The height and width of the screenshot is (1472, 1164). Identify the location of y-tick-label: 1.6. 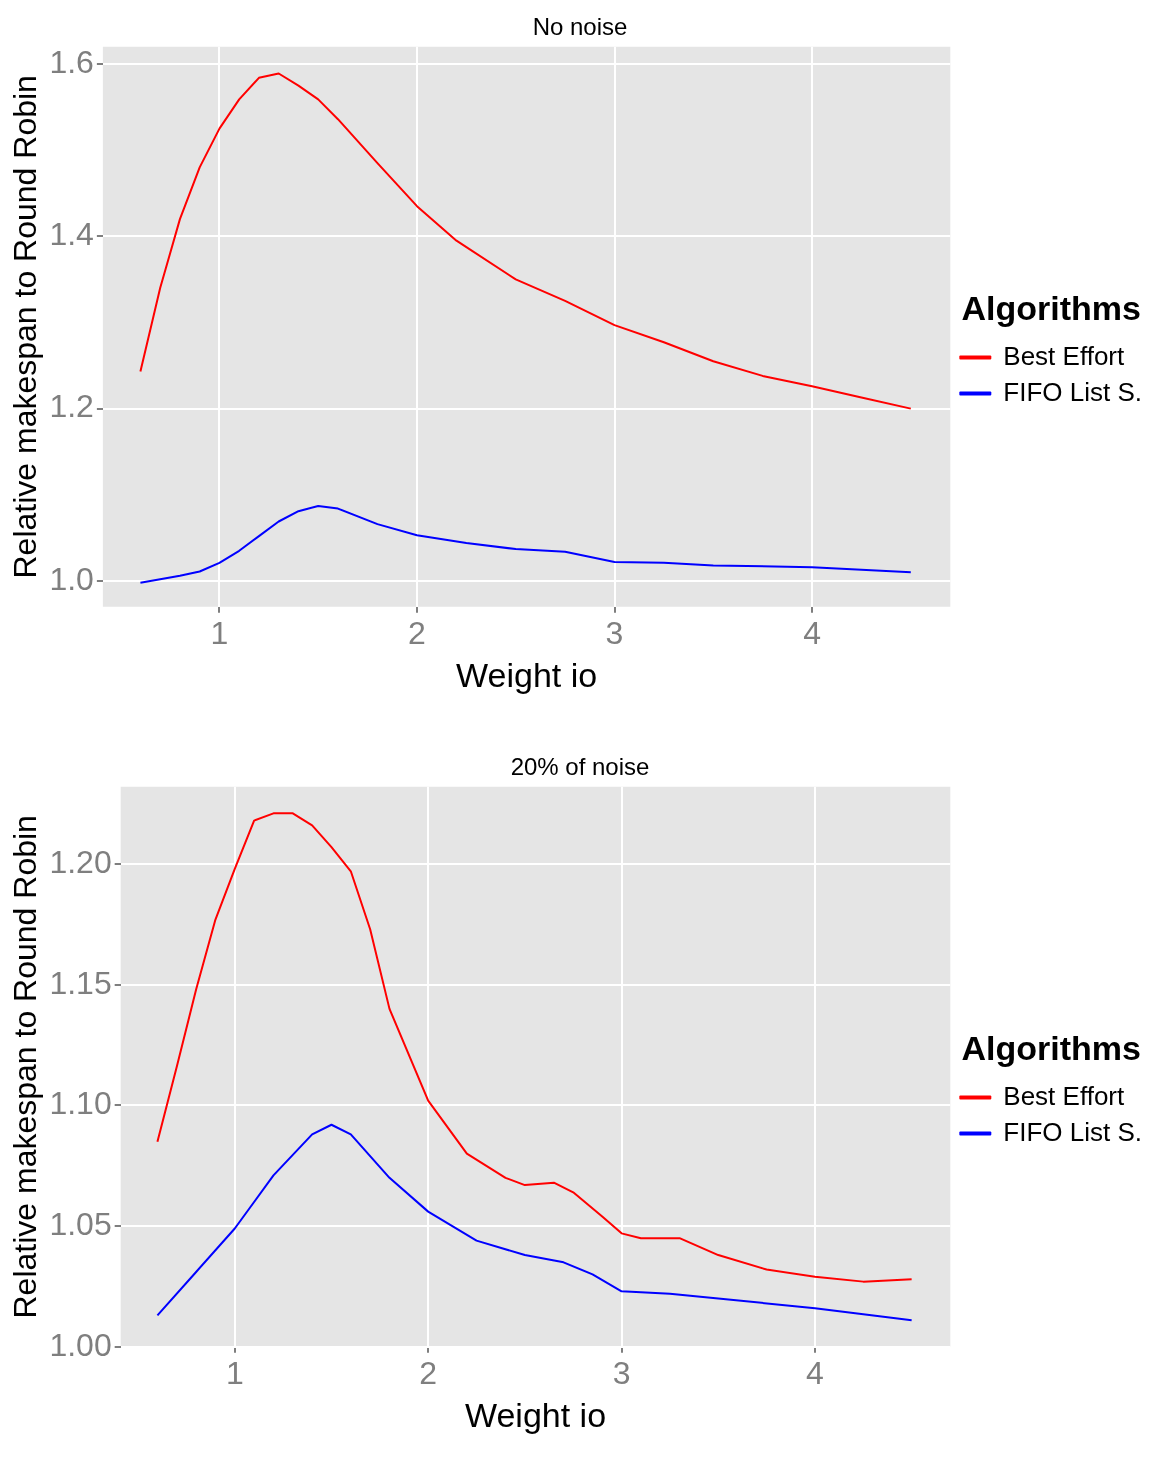
(71, 61).